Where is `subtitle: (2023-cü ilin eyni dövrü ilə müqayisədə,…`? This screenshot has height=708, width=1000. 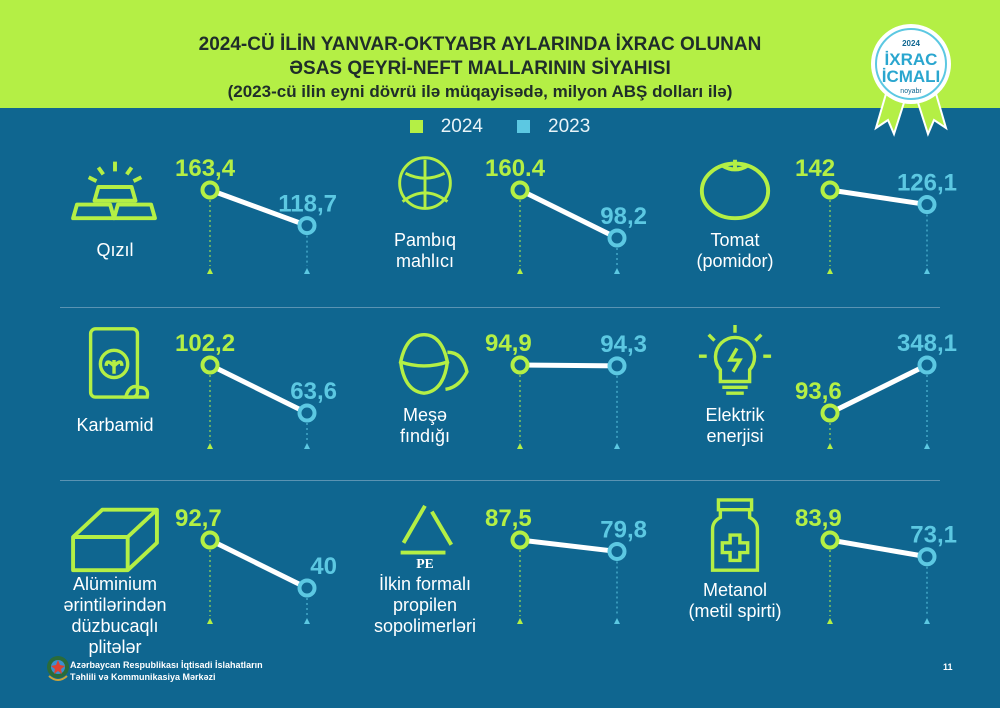 subtitle: (2023-cü ilin eyni dövrü ilə müqayisədə,… is located at coordinates (480, 91).